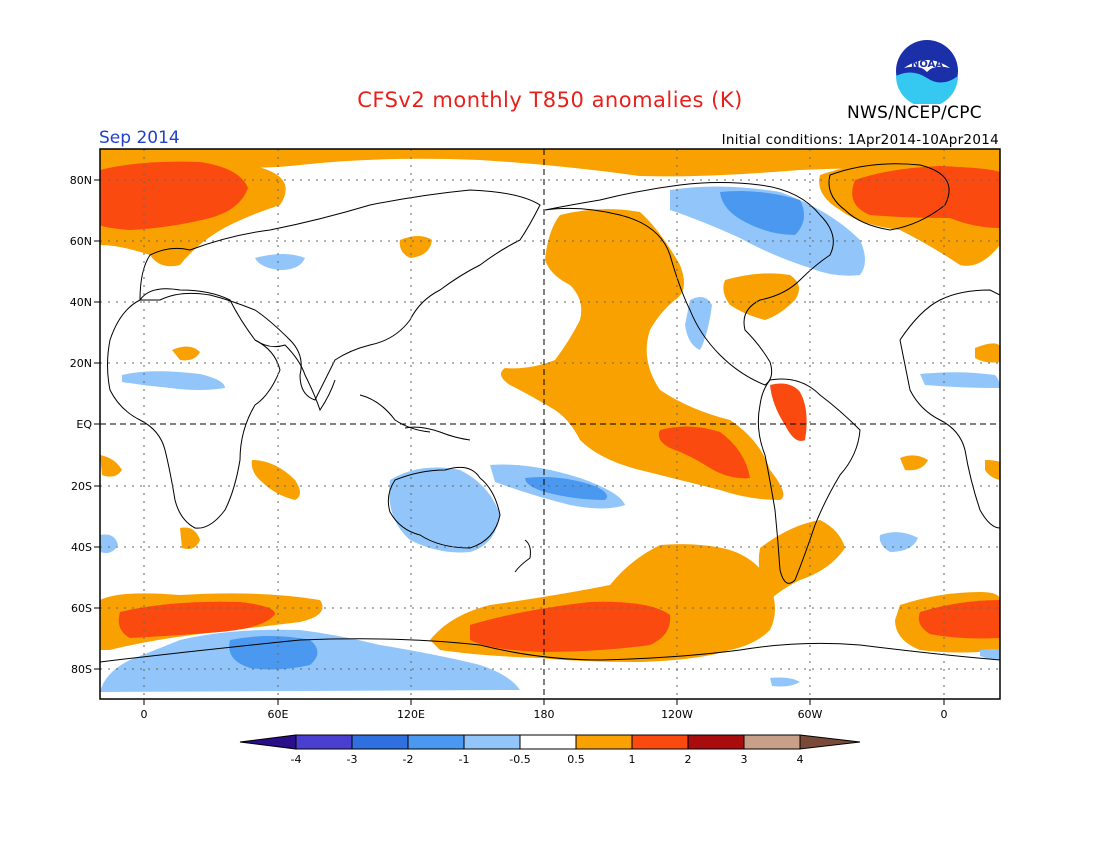  I want to click on lon-label-120w: 120W, so click(677, 714).